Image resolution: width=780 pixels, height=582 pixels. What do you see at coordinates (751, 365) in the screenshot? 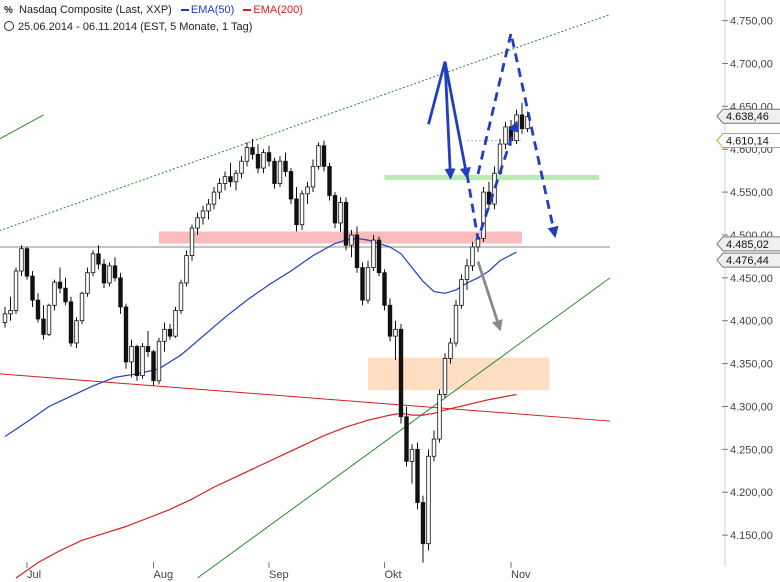
I see `y-tick-label: 4.350,00` at bounding box center [751, 365].